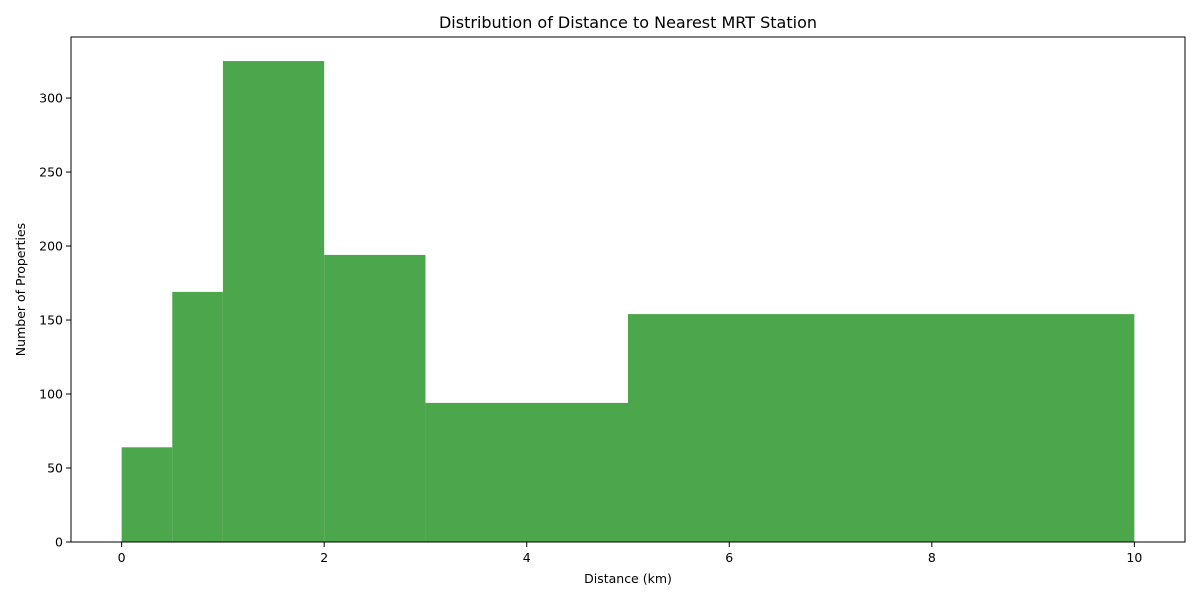 This screenshot has width=1200, height=604. I want to click on x-tick-label: 4, so click(527, 557).